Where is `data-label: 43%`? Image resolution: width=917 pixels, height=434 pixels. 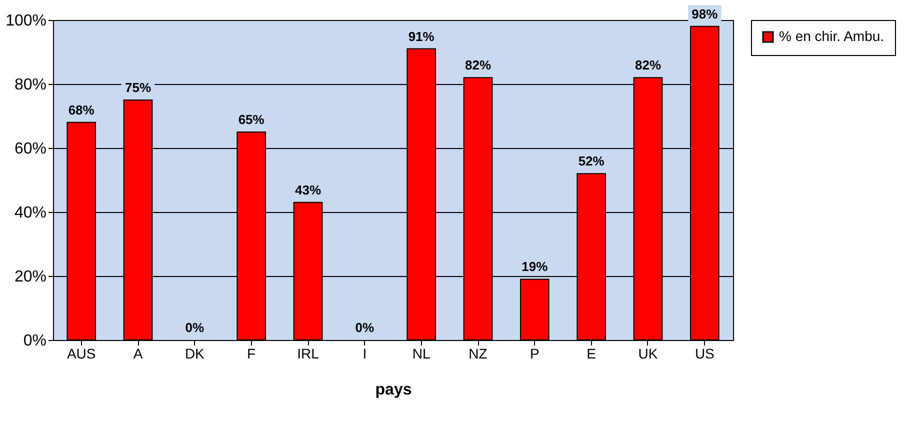
data-label: 43% is located at coordinates (308, 190).